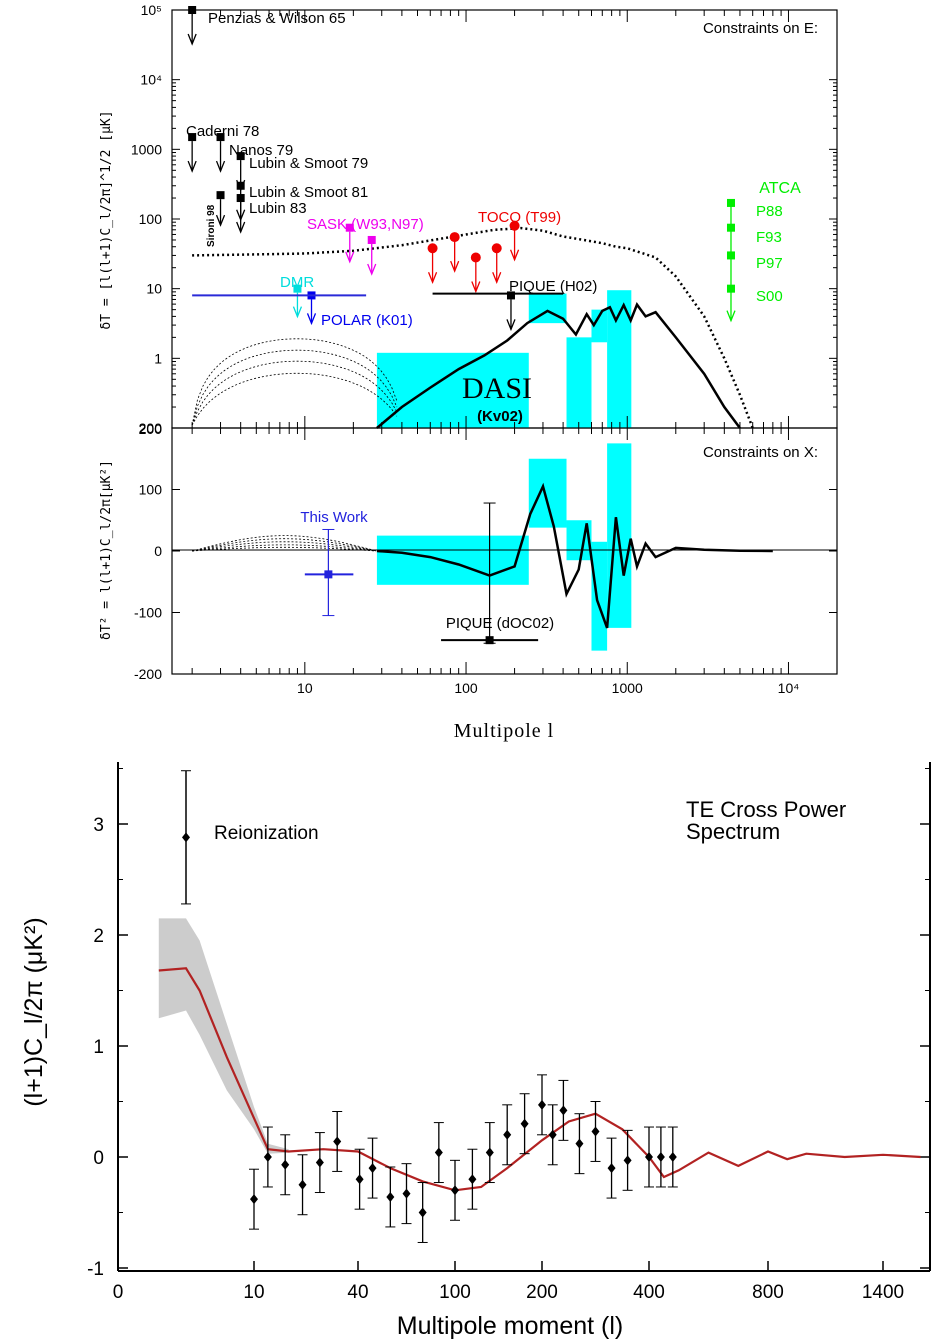 This screenshot has height=1343, width=932. I want to click on reionization-label: Reionization, so click(266, 833).